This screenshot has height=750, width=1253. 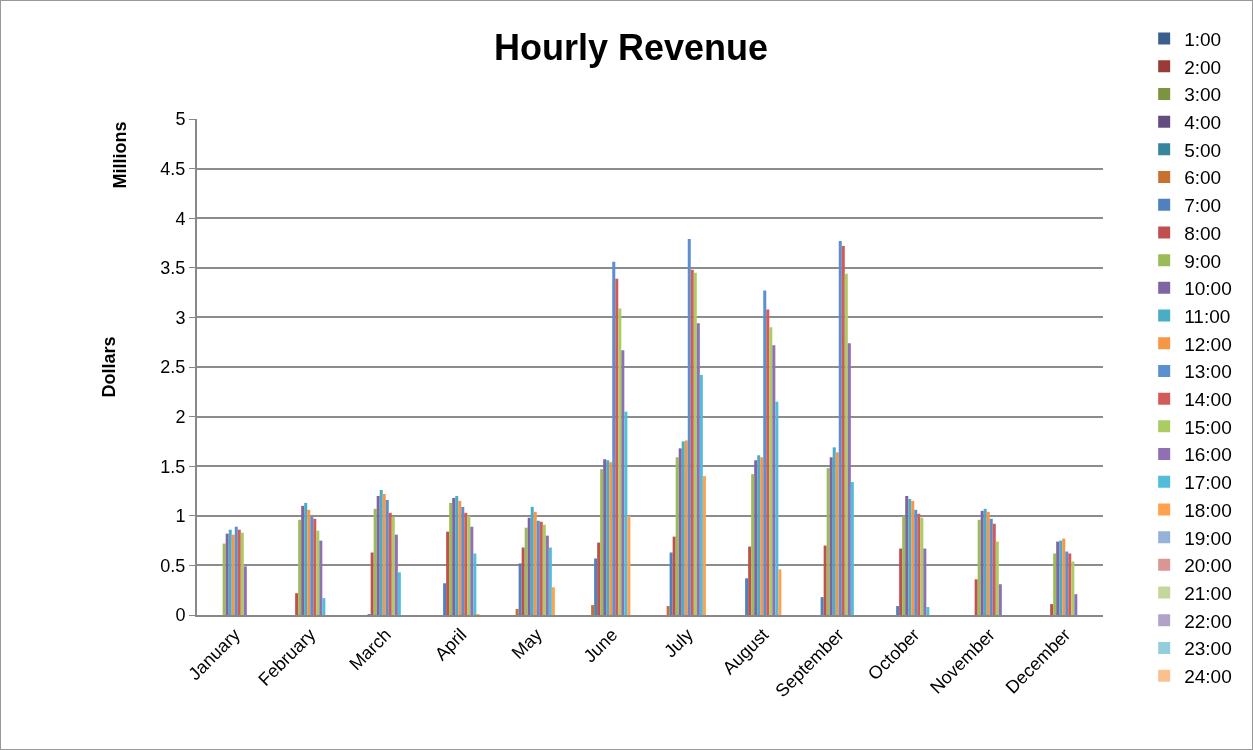 I want to click on legend-label: 11:00, so click(x=1207, y=316).